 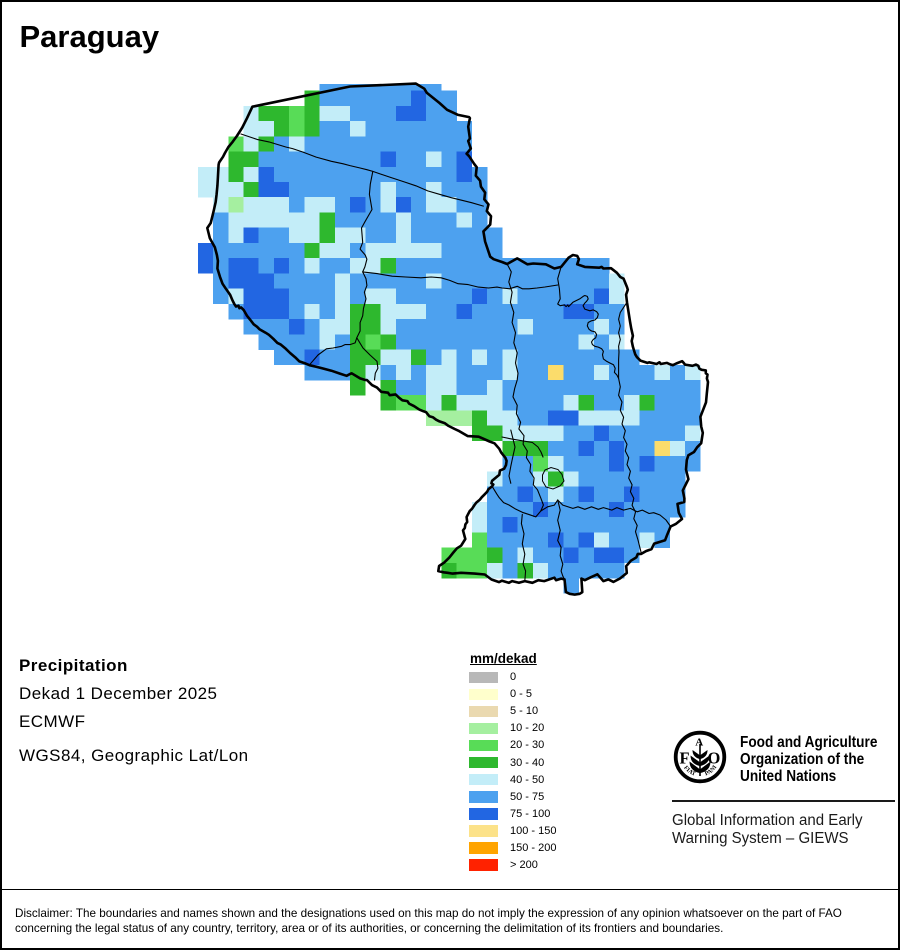 What do you see at coordinates (714, 758) in the screenshot?
I see `svg-text: O` at bounding box center [714, 758].